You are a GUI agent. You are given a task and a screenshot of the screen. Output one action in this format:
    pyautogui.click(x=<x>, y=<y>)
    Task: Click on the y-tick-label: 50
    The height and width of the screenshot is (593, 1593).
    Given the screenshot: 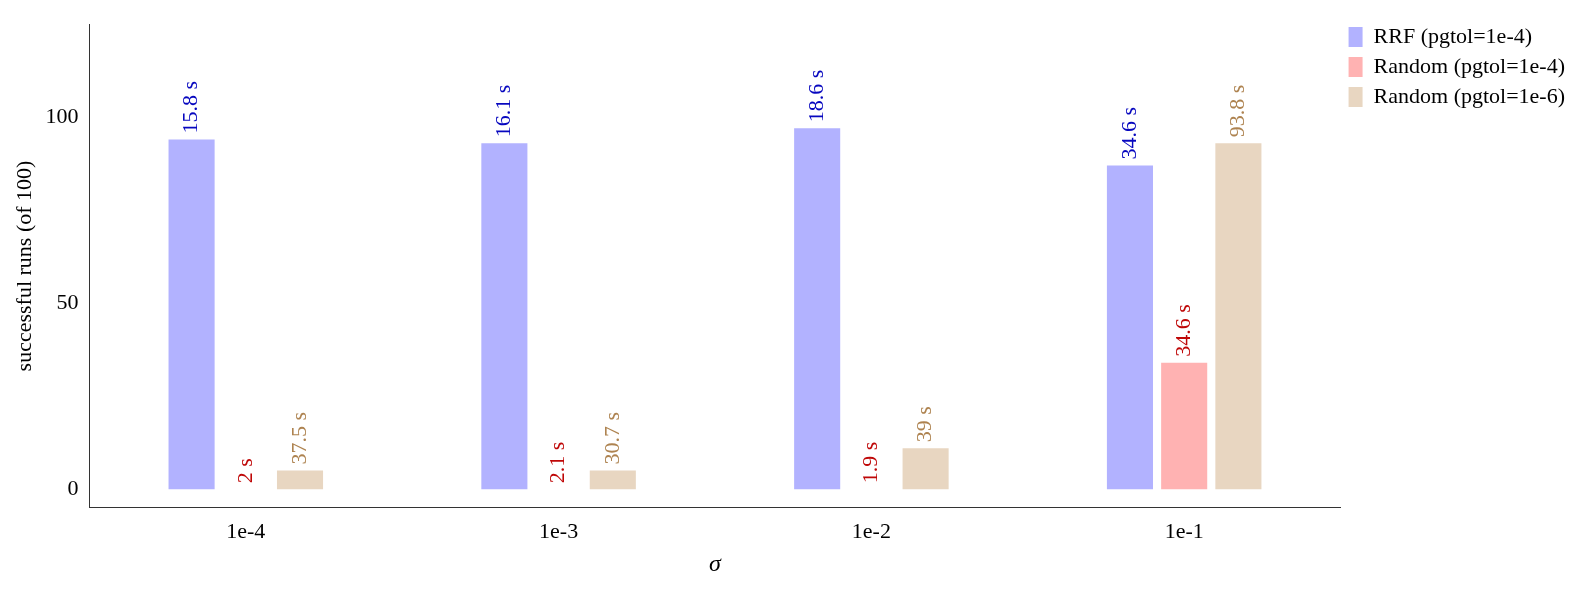 What is the action you would take?
    pyautogui.click(x=67, y=301)
    